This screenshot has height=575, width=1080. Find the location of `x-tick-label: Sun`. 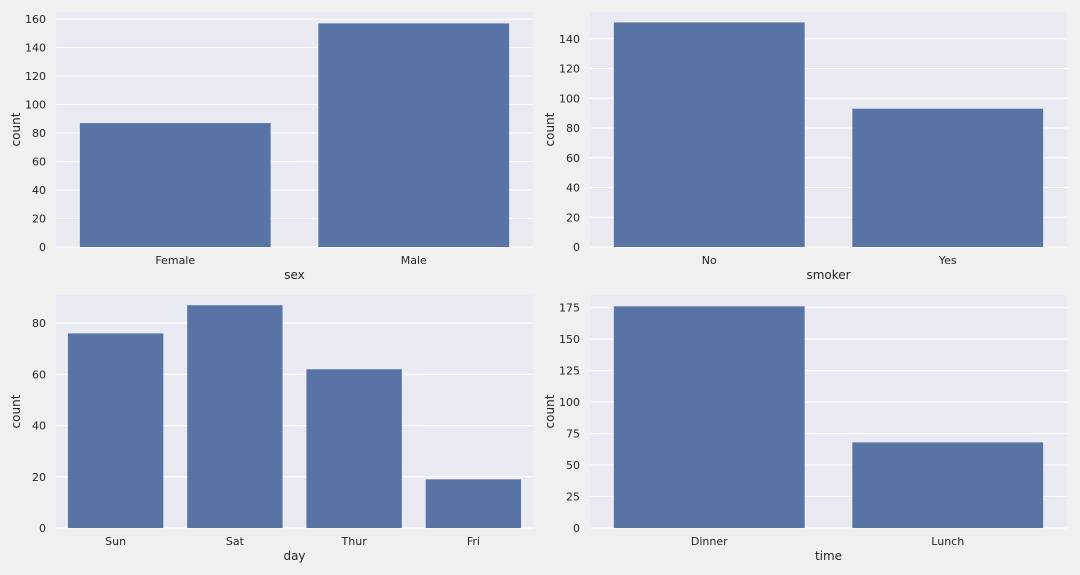

x-tick-label: Sun is located at coordinates (115, 541).